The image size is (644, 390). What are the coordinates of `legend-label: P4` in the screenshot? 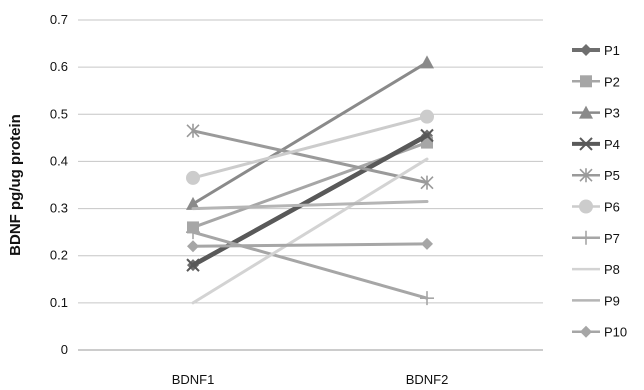 It's located at (612, 144).